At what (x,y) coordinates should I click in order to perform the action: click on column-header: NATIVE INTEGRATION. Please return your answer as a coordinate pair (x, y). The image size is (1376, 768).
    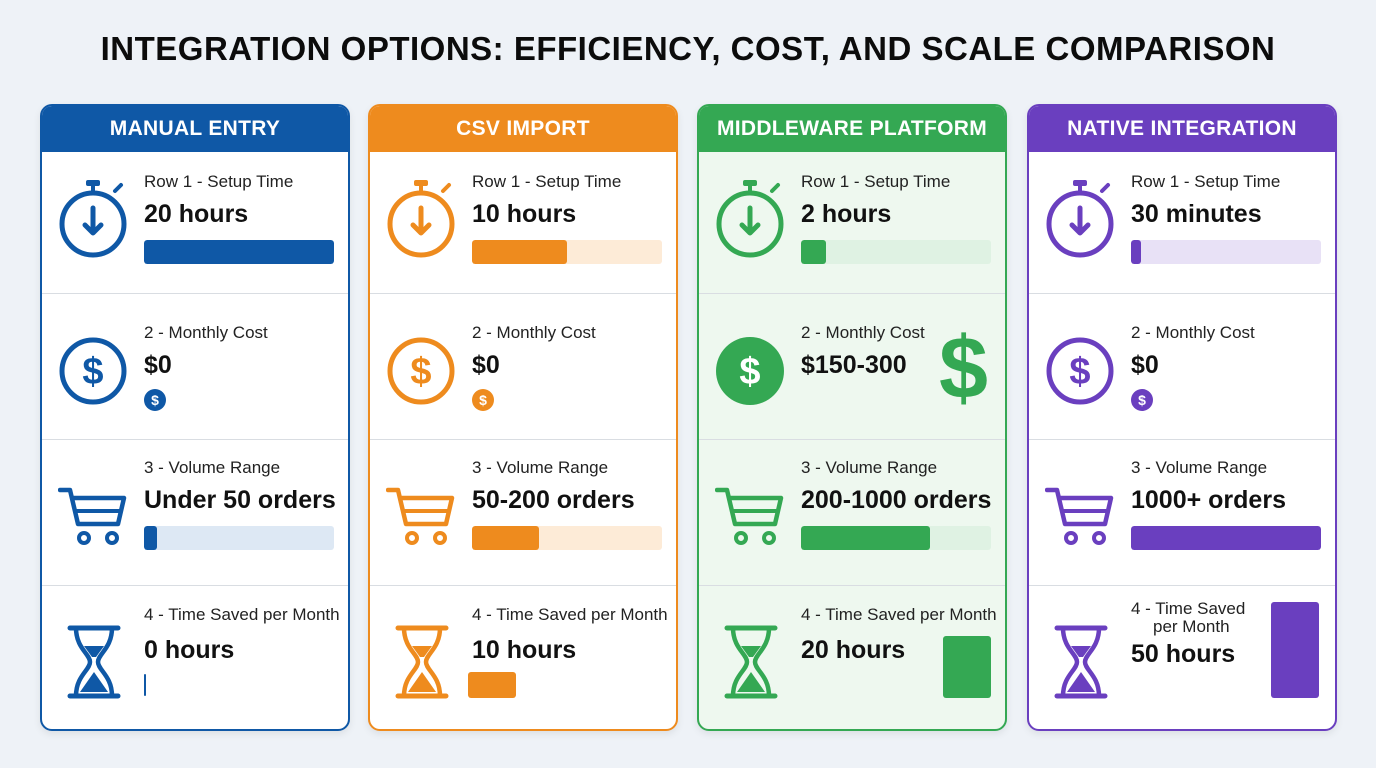
    Looking at the image, I should click on (1182, 129).